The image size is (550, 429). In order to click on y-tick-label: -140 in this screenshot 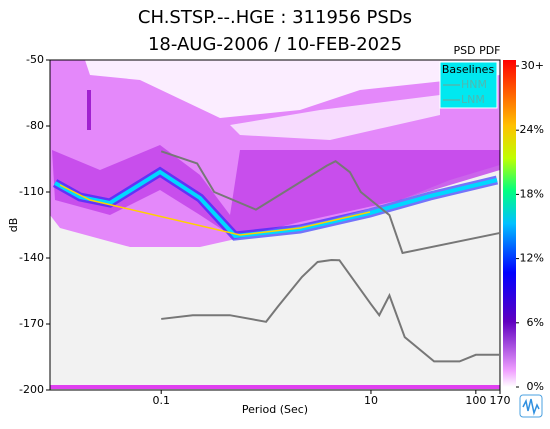, I will do `click(31, 257)`.